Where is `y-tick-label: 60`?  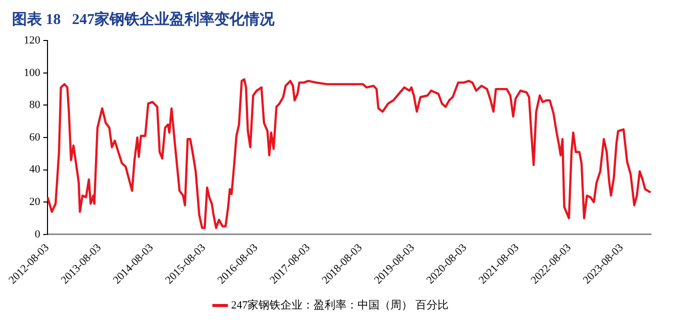 y-tick-label: 60 is located at coordinates (35, 137).